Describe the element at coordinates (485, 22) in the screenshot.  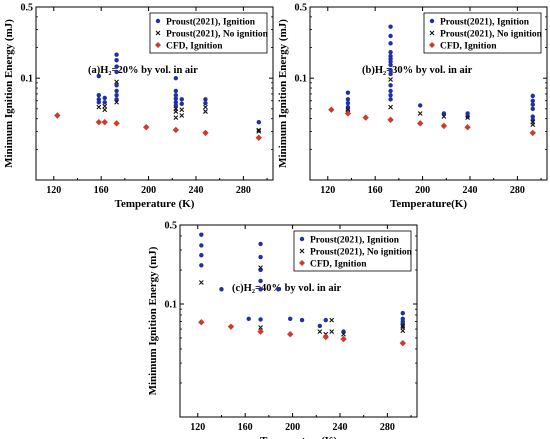
I see `legend-label: Proust(2021), Ignition` at that location.